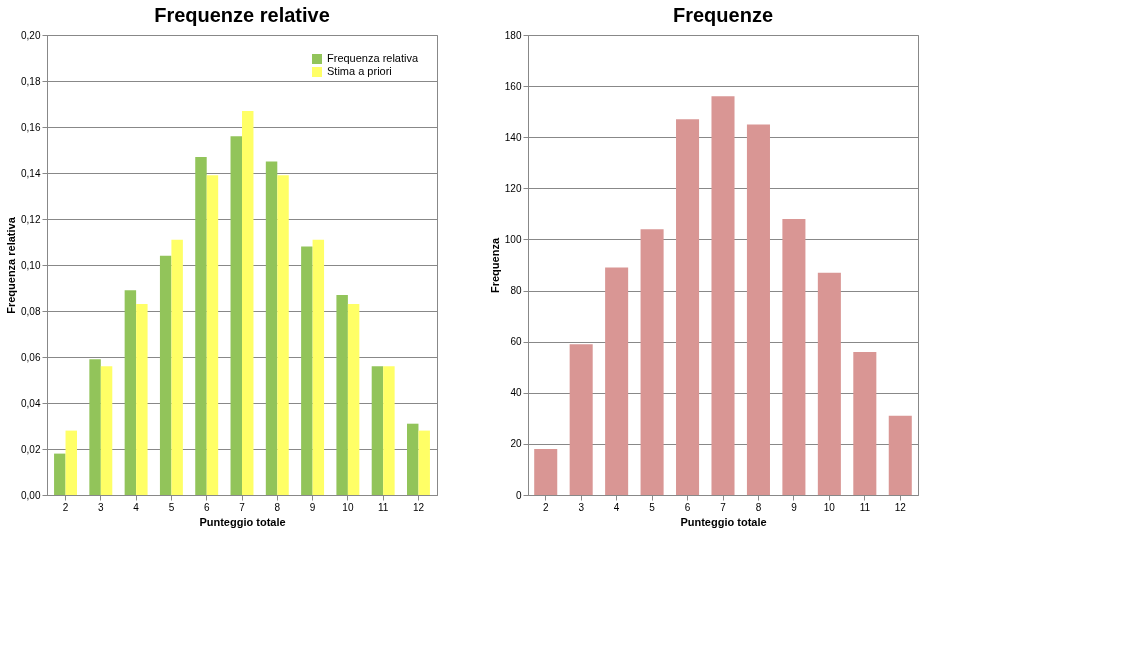 The width and height of the screenshot is (1126, 657). Describe the element at coordinates (513, 188) in the screenshot. I see `y-tick-label: 120` at that location.